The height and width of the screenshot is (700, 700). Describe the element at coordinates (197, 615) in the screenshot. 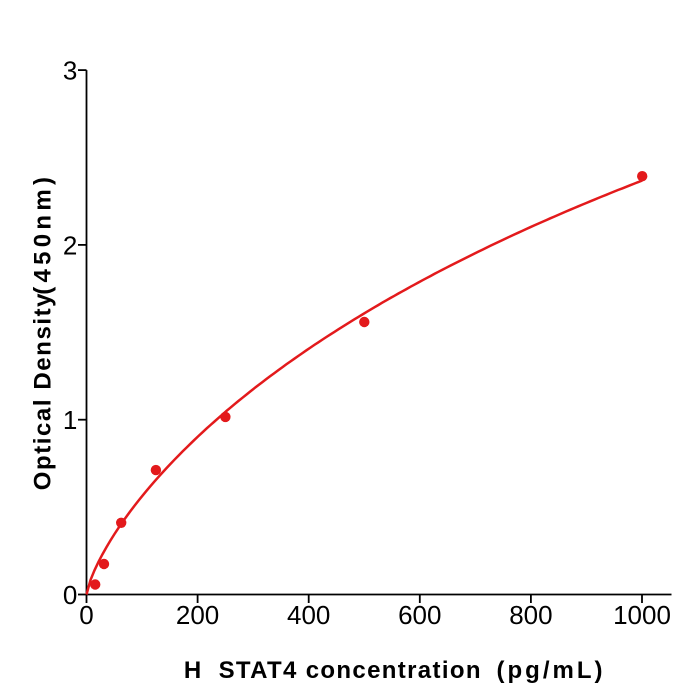

I see `svg-text: 200` at that location.